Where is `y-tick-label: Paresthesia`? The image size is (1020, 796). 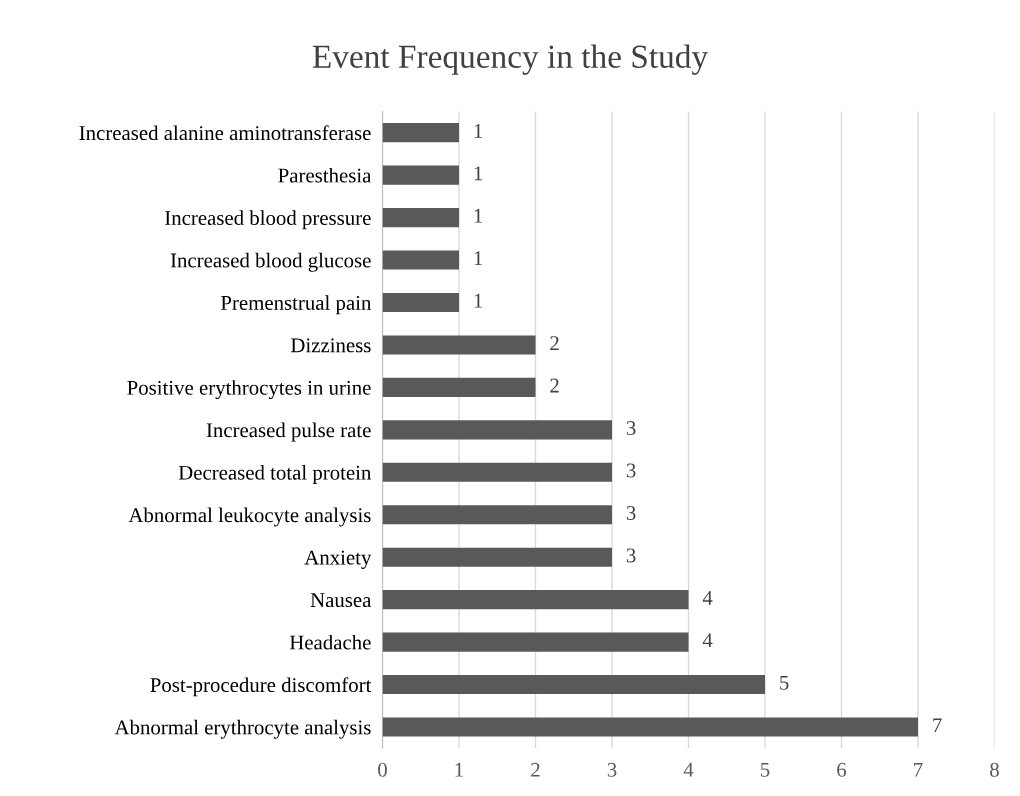
y-tick-label: Paresthesia is located at coordinates (325, 175).